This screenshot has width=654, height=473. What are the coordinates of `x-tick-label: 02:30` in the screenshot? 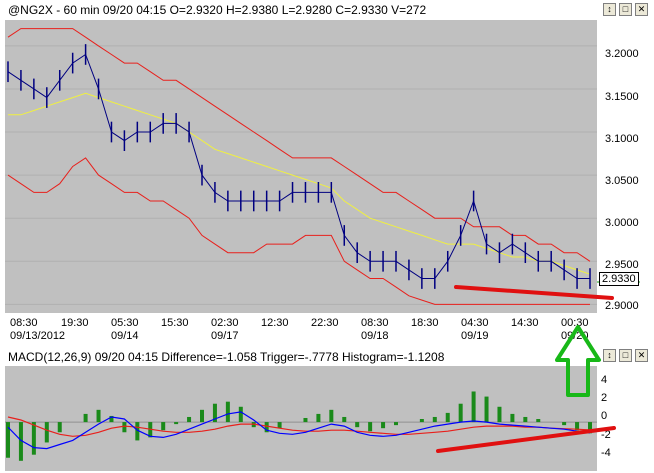 It's located at (225, 323).